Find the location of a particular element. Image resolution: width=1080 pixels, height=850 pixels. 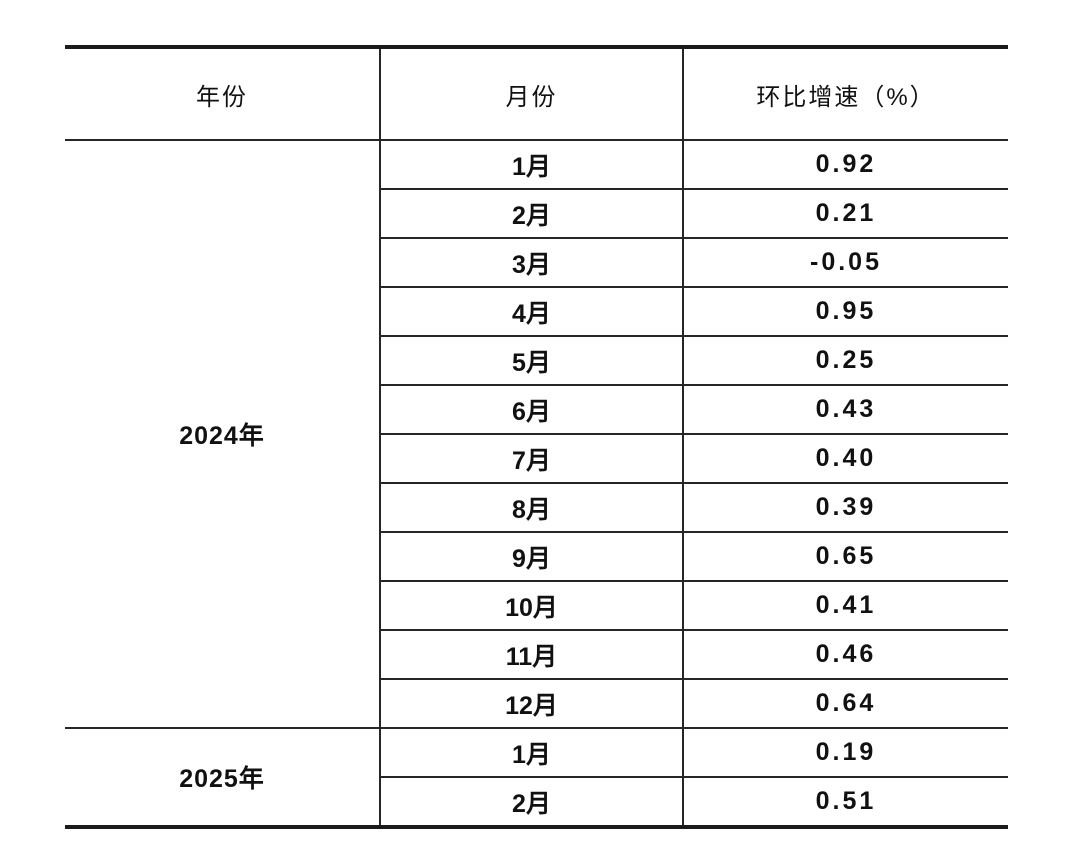

value-cell: -0.05 is located at coordinates (845, 263).